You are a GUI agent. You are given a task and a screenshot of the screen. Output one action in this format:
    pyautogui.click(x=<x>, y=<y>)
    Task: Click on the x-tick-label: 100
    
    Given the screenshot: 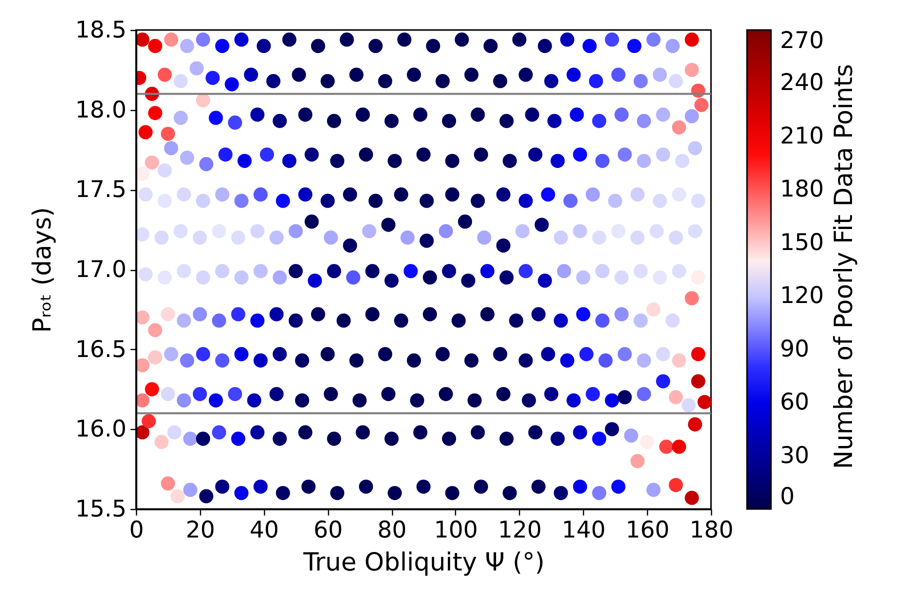 What is the action you would take?
    pyautogui.click(x=456, y=531)
    